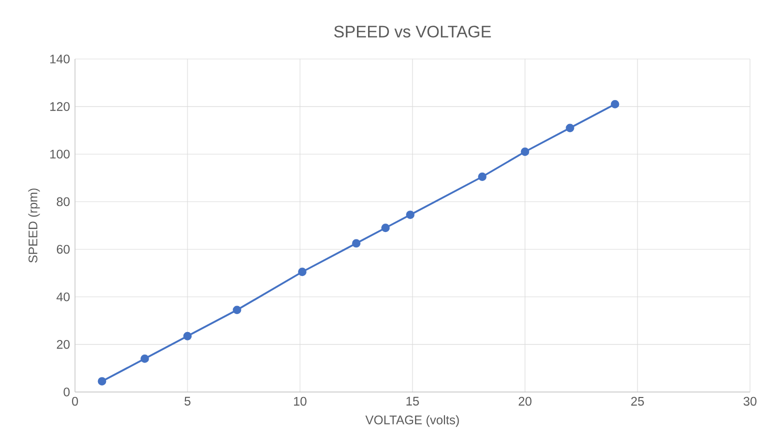 The height and width of the screenshot is (445, 761). Describe the element at coordinates (63, 344) in the screenshot. I see `y-tick-label: 20` at that location.